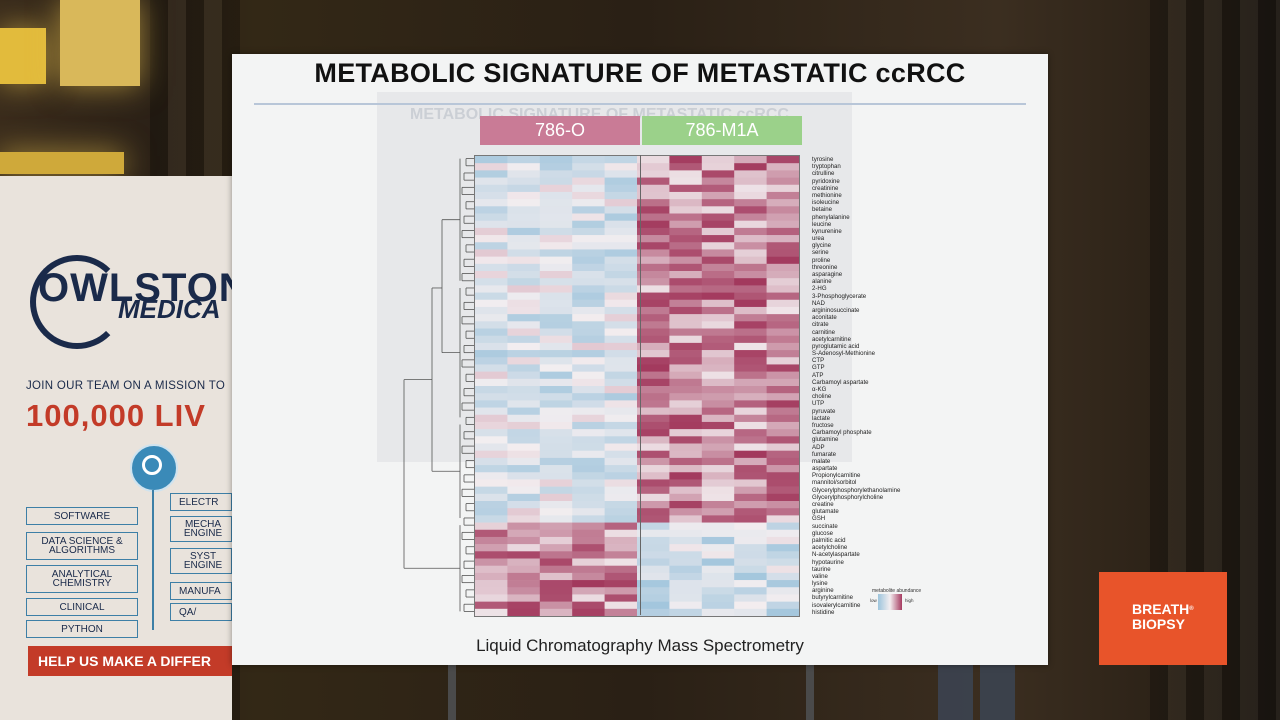 Image resolution: width=1280 pixels, height=720 pixels. What do you see at coordinates (836, 555) in the screenshot?
I see `metabolite-label: N-acetylaspartate` at bounding box center [836, 555].